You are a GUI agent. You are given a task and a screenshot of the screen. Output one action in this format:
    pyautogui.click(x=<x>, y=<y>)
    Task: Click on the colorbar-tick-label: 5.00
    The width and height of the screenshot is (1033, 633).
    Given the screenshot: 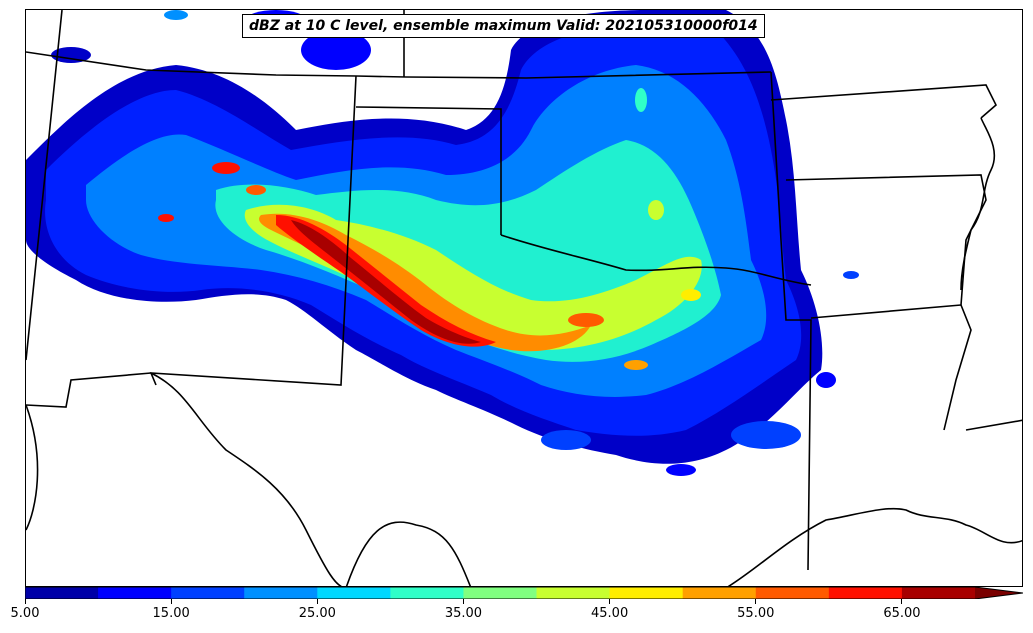 What is the action you would take?
    pyautogui.click(x=25, y=613)
    